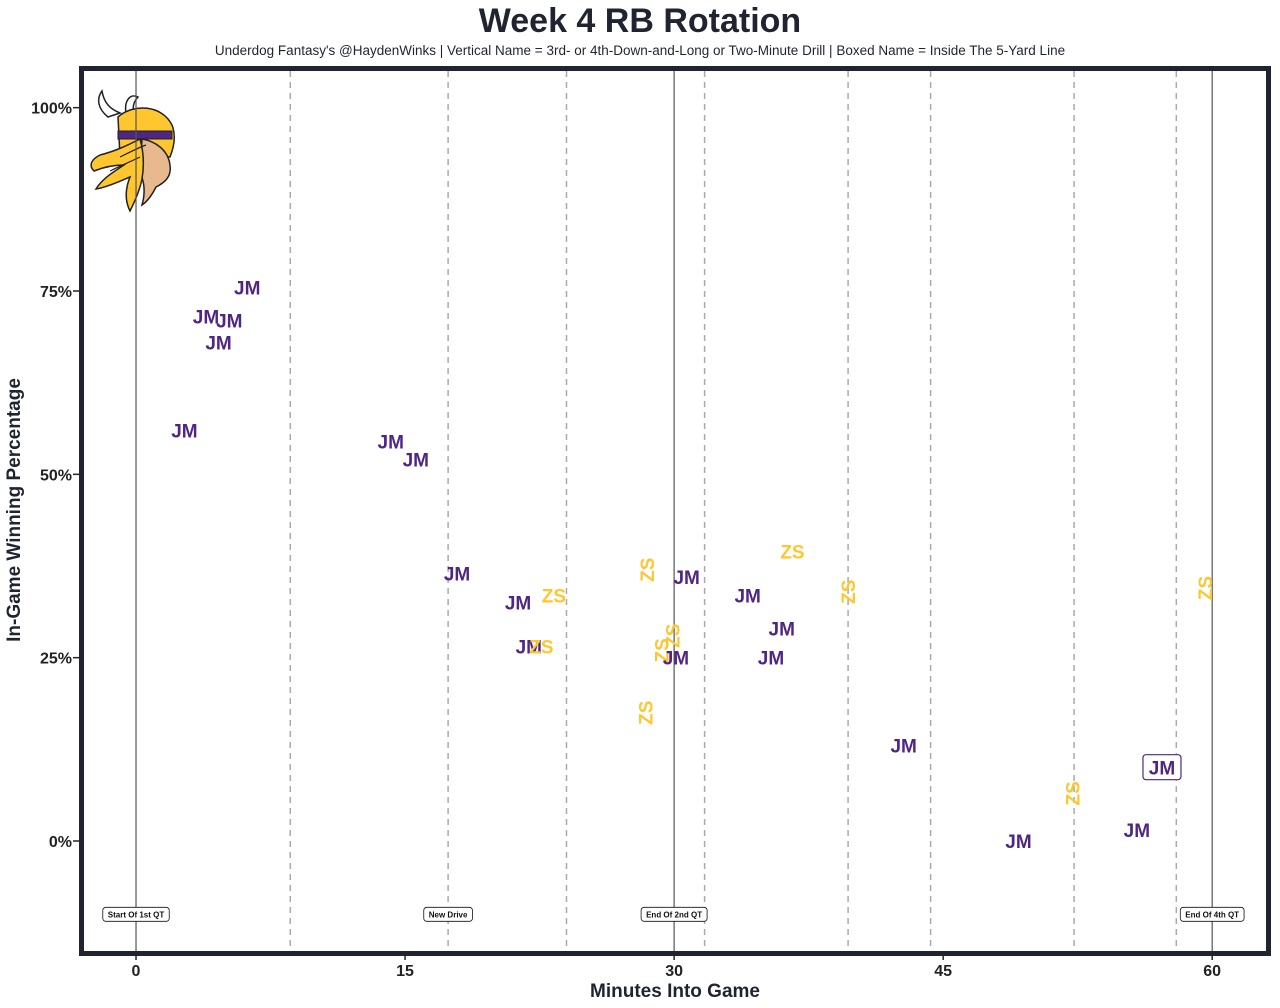 The image size is (1280, 1008). Describe the element at coordinates (136, 971) in the screenshot. I see `x-tick-label: 0` at that location.